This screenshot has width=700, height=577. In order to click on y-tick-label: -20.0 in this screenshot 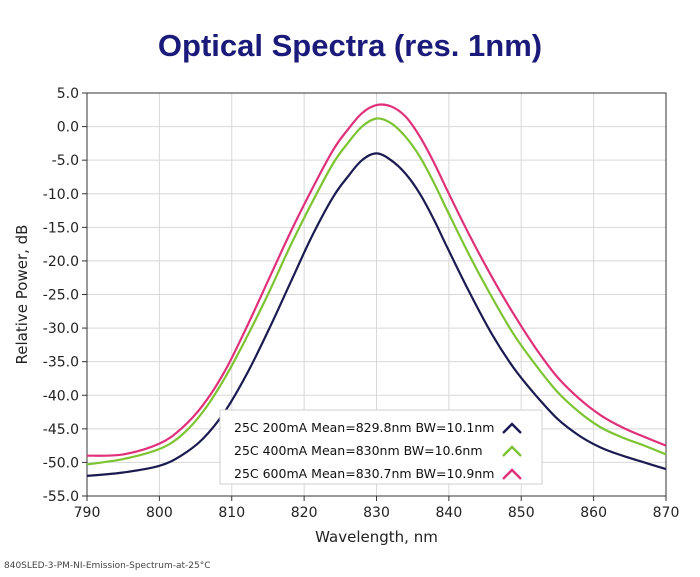, I will do `click(61, 262)`.